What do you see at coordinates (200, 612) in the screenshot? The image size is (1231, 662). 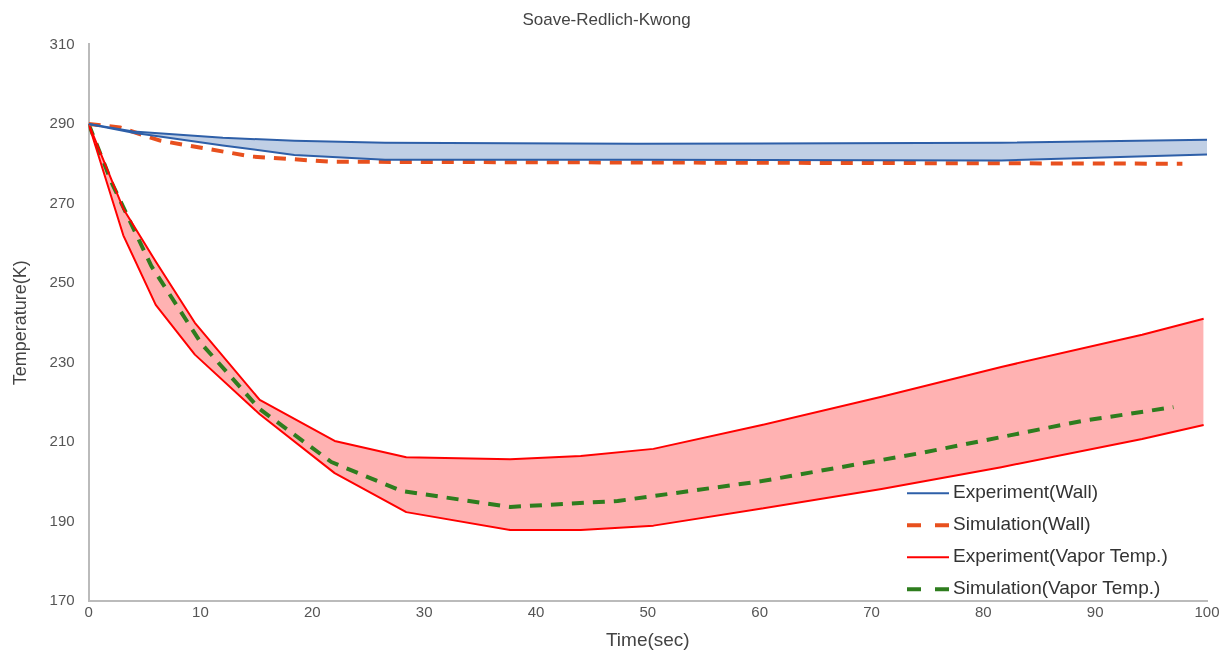 I see `x-tick-label: 10` at bounding box center [200, 612].